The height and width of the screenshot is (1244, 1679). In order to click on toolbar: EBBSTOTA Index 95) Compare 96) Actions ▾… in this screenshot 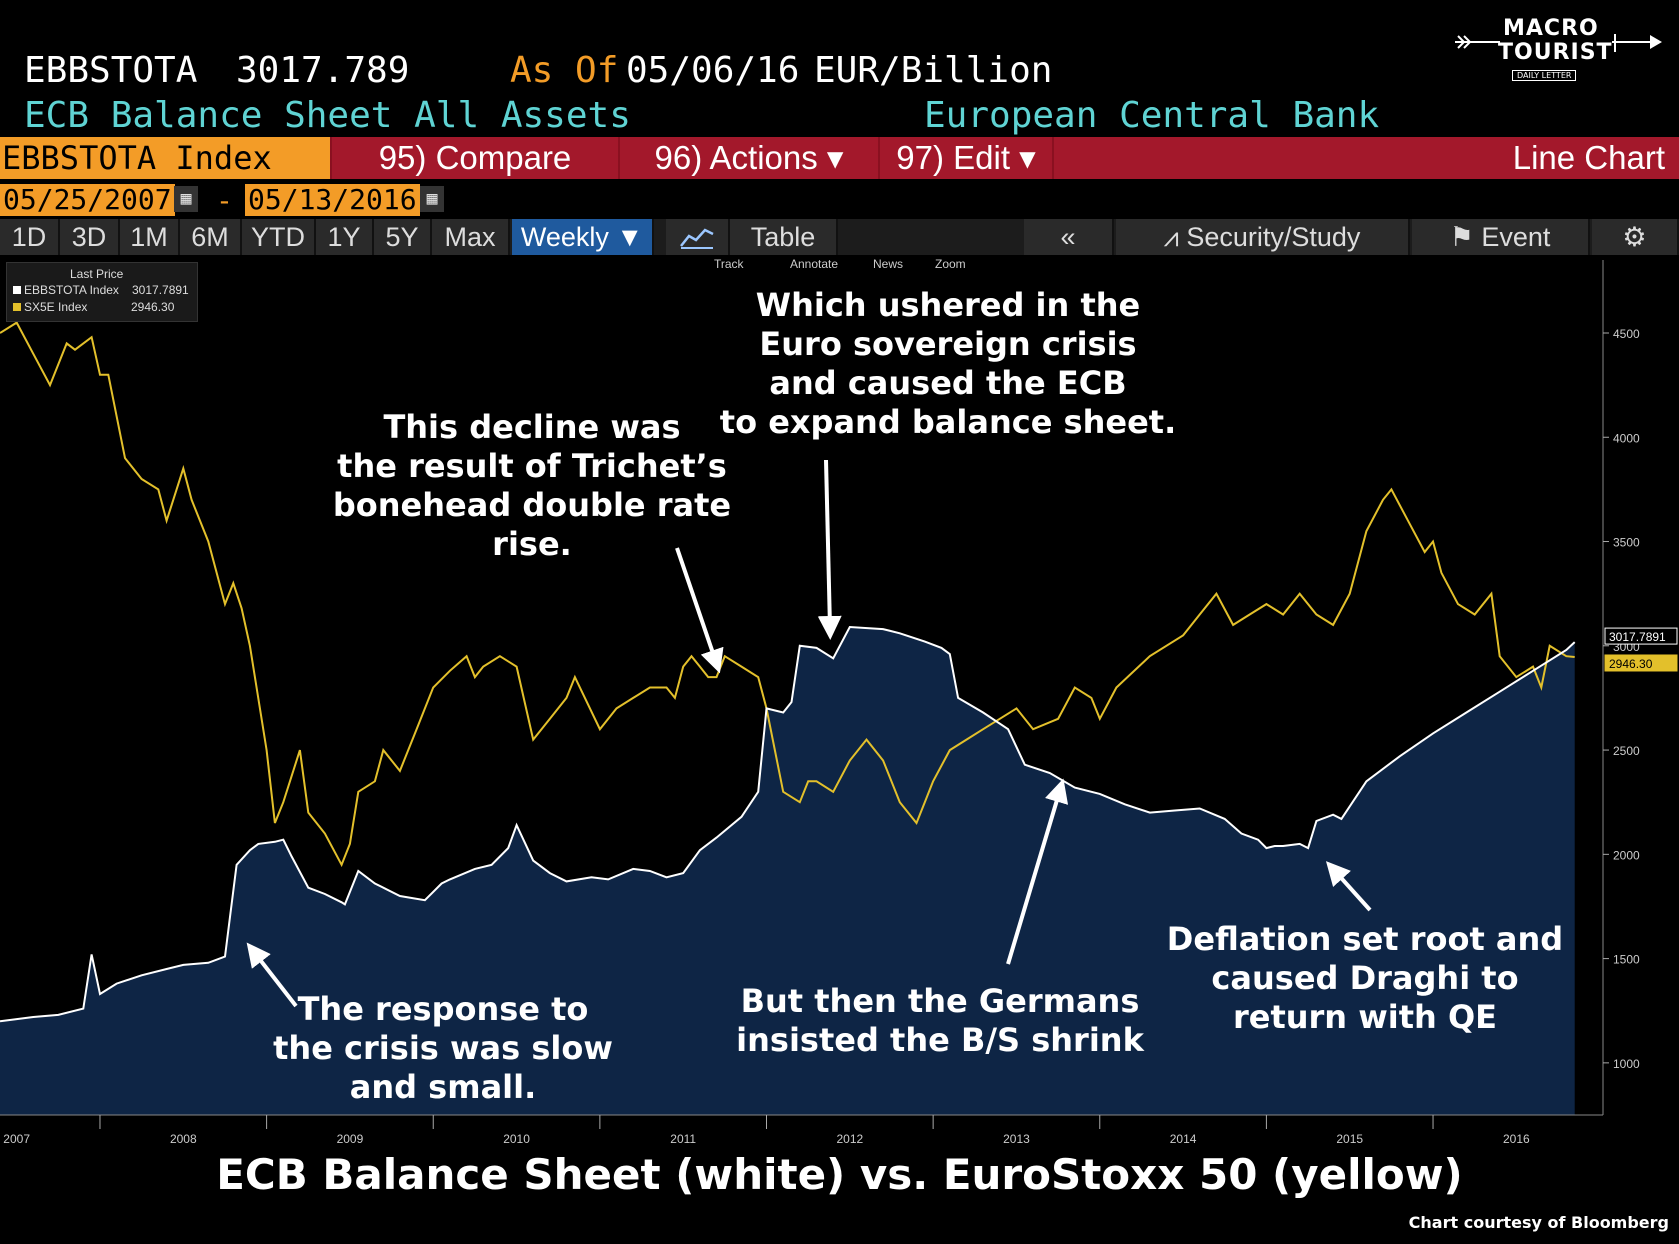, I will do `click(839, 158)`.